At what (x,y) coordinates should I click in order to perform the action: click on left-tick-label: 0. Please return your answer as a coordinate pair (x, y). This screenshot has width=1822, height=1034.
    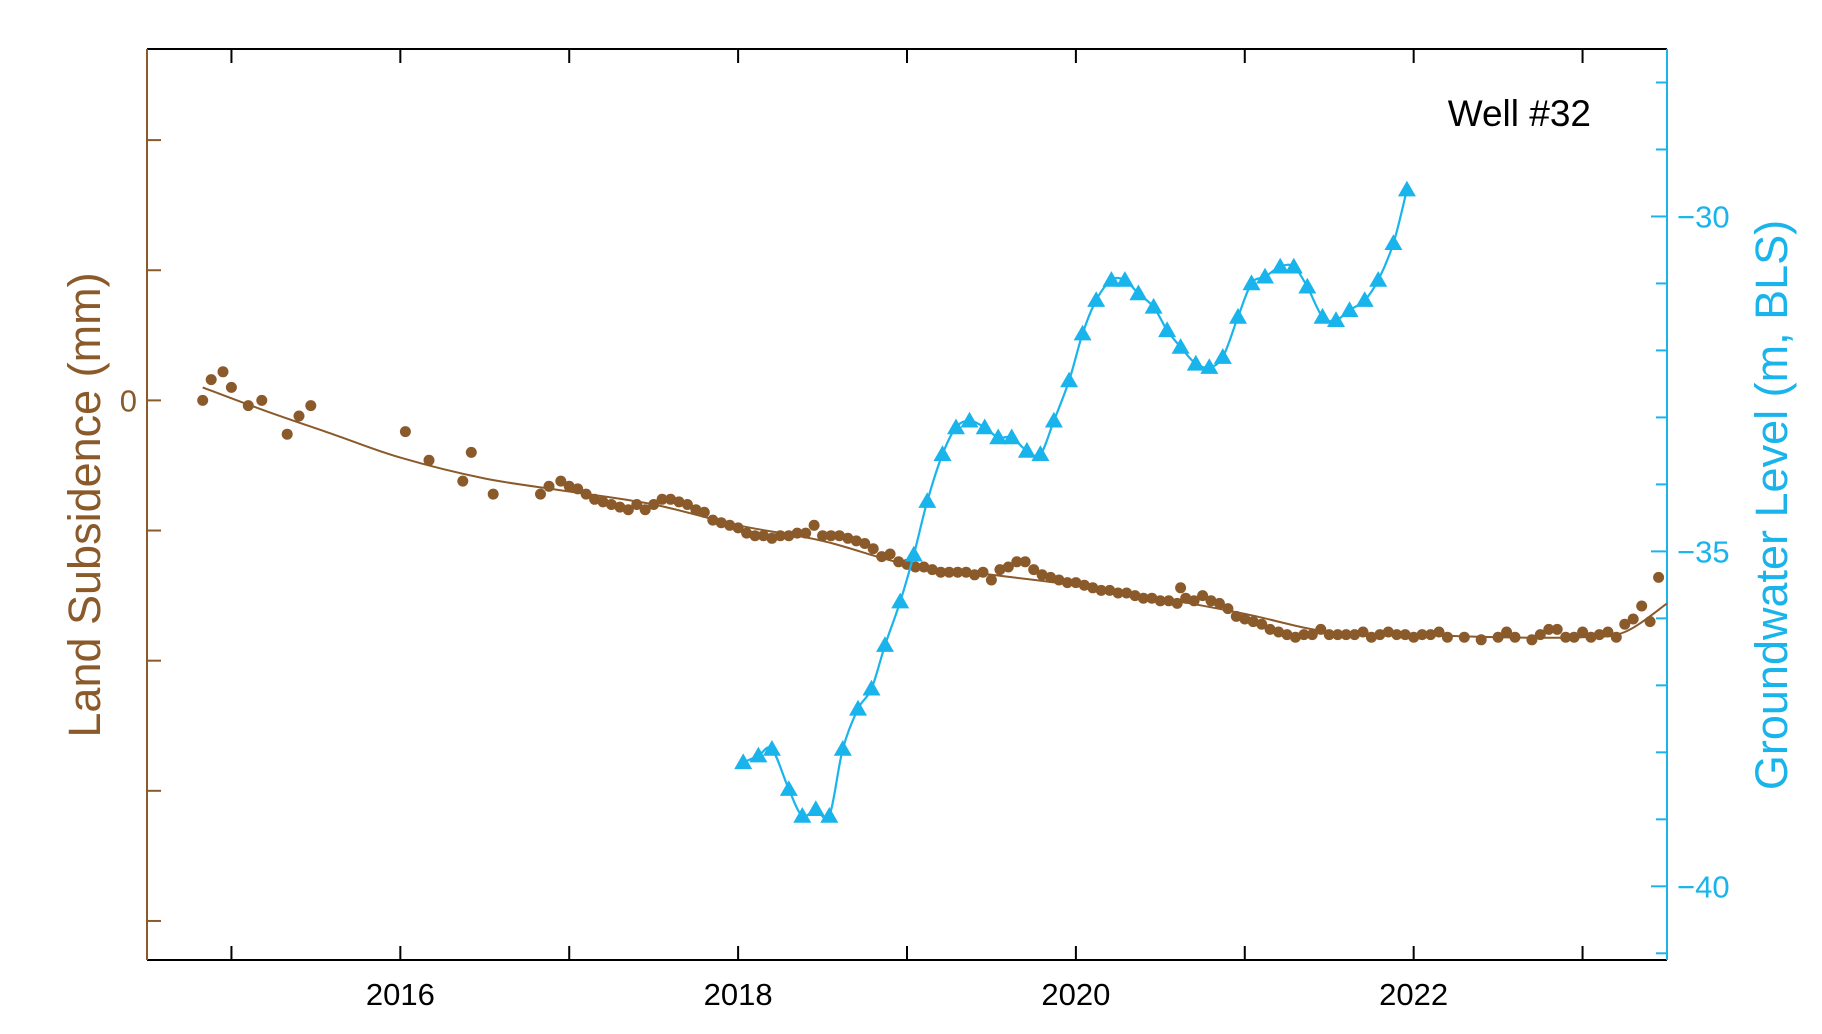
    Looking at the image, I should click on (128, 400).